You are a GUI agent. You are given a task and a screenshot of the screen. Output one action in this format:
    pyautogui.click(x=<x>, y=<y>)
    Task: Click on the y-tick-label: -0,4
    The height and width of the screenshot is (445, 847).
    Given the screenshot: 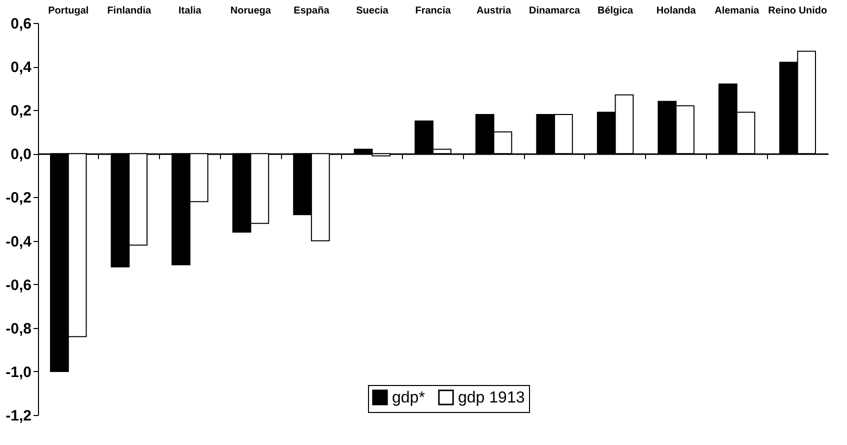 What is the action you would take?
    pyautogui.click(x=19, y=241)
    